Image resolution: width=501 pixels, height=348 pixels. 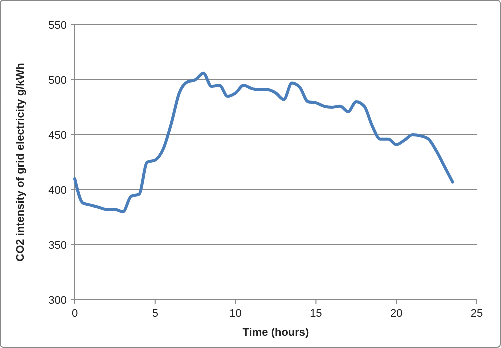 What do you see at coordinates (57, 300) in the screenshot?
I see `y-tick-label: 300` at bounding box center [57, 300].